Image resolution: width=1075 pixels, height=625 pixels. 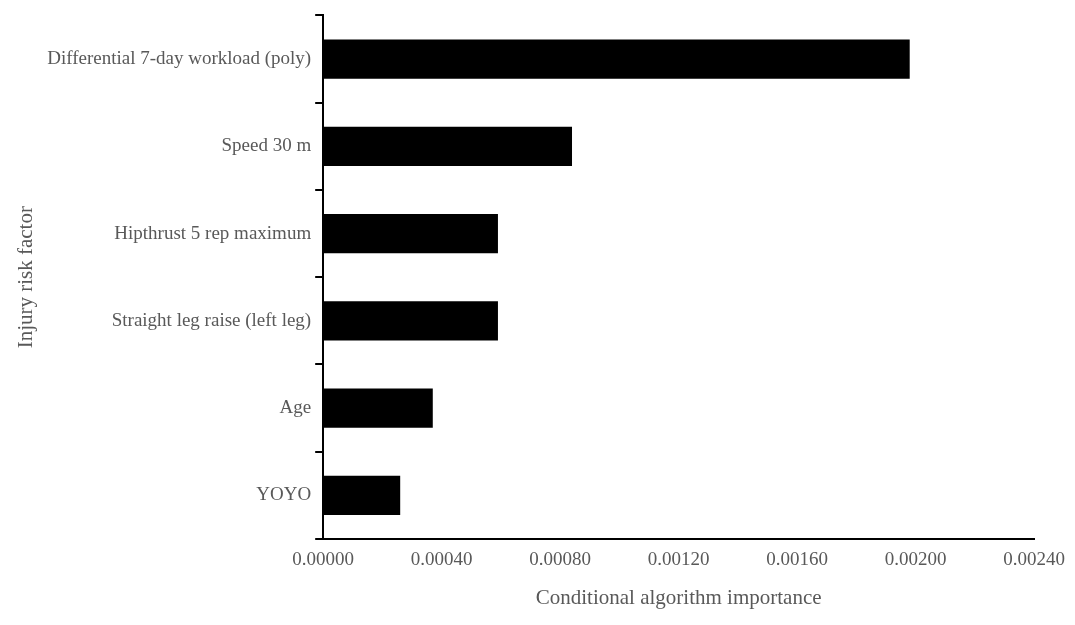 What do you see at coordinates (295, 407) in the screenshot?
I see `y-tick-label: Age` at bounding box center [295, 407].